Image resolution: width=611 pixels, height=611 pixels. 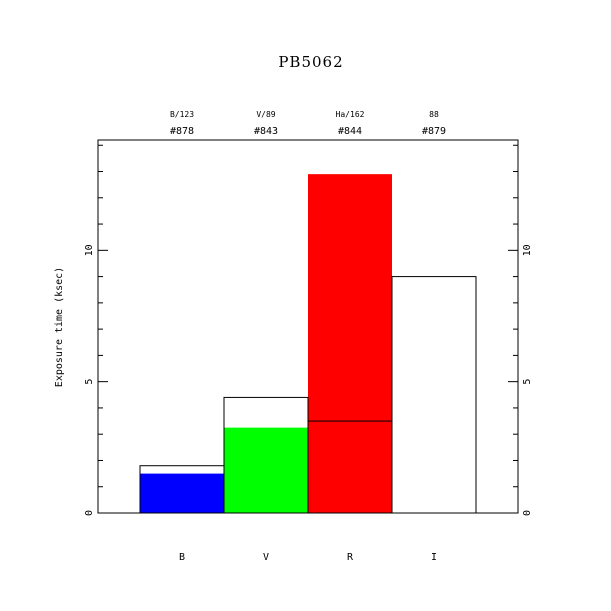 What do you see at coordinates (350, 131) in the screenshot?
I see `top-number: #844` at bounding box center [350, 131].